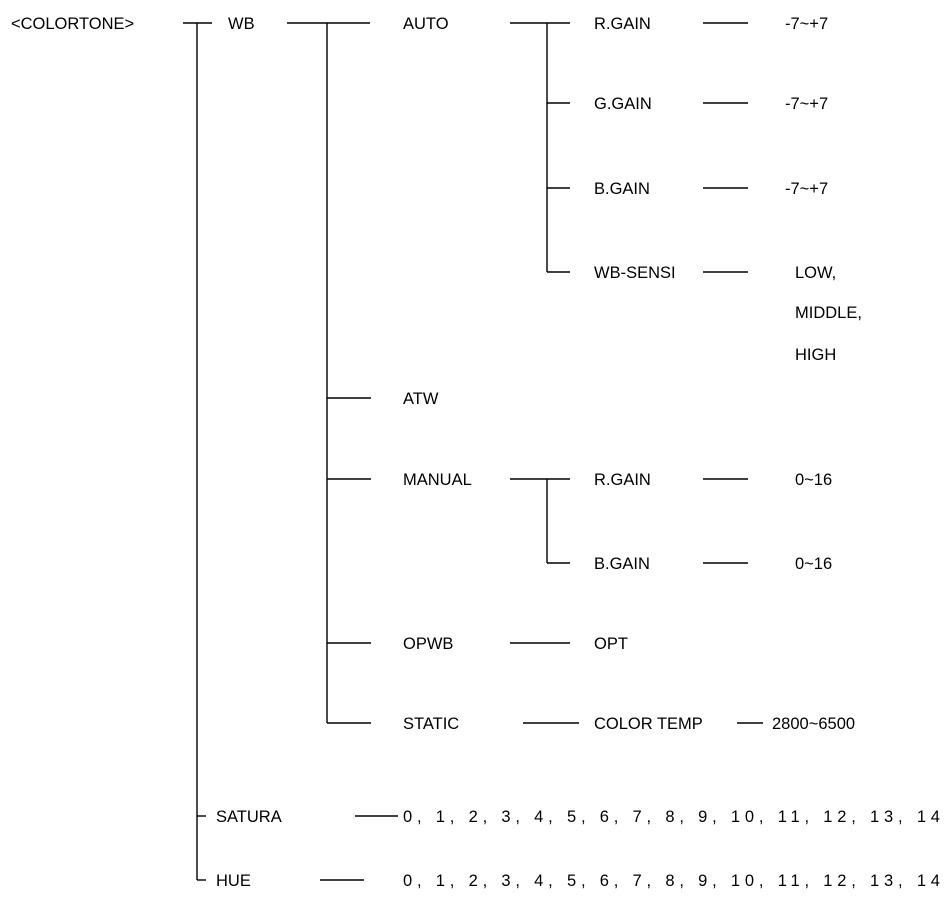 The height and width of the screenshot is (908, 946). I want to click on wb-sensi-option-middle: MIDDLE,, so click(828, 313).